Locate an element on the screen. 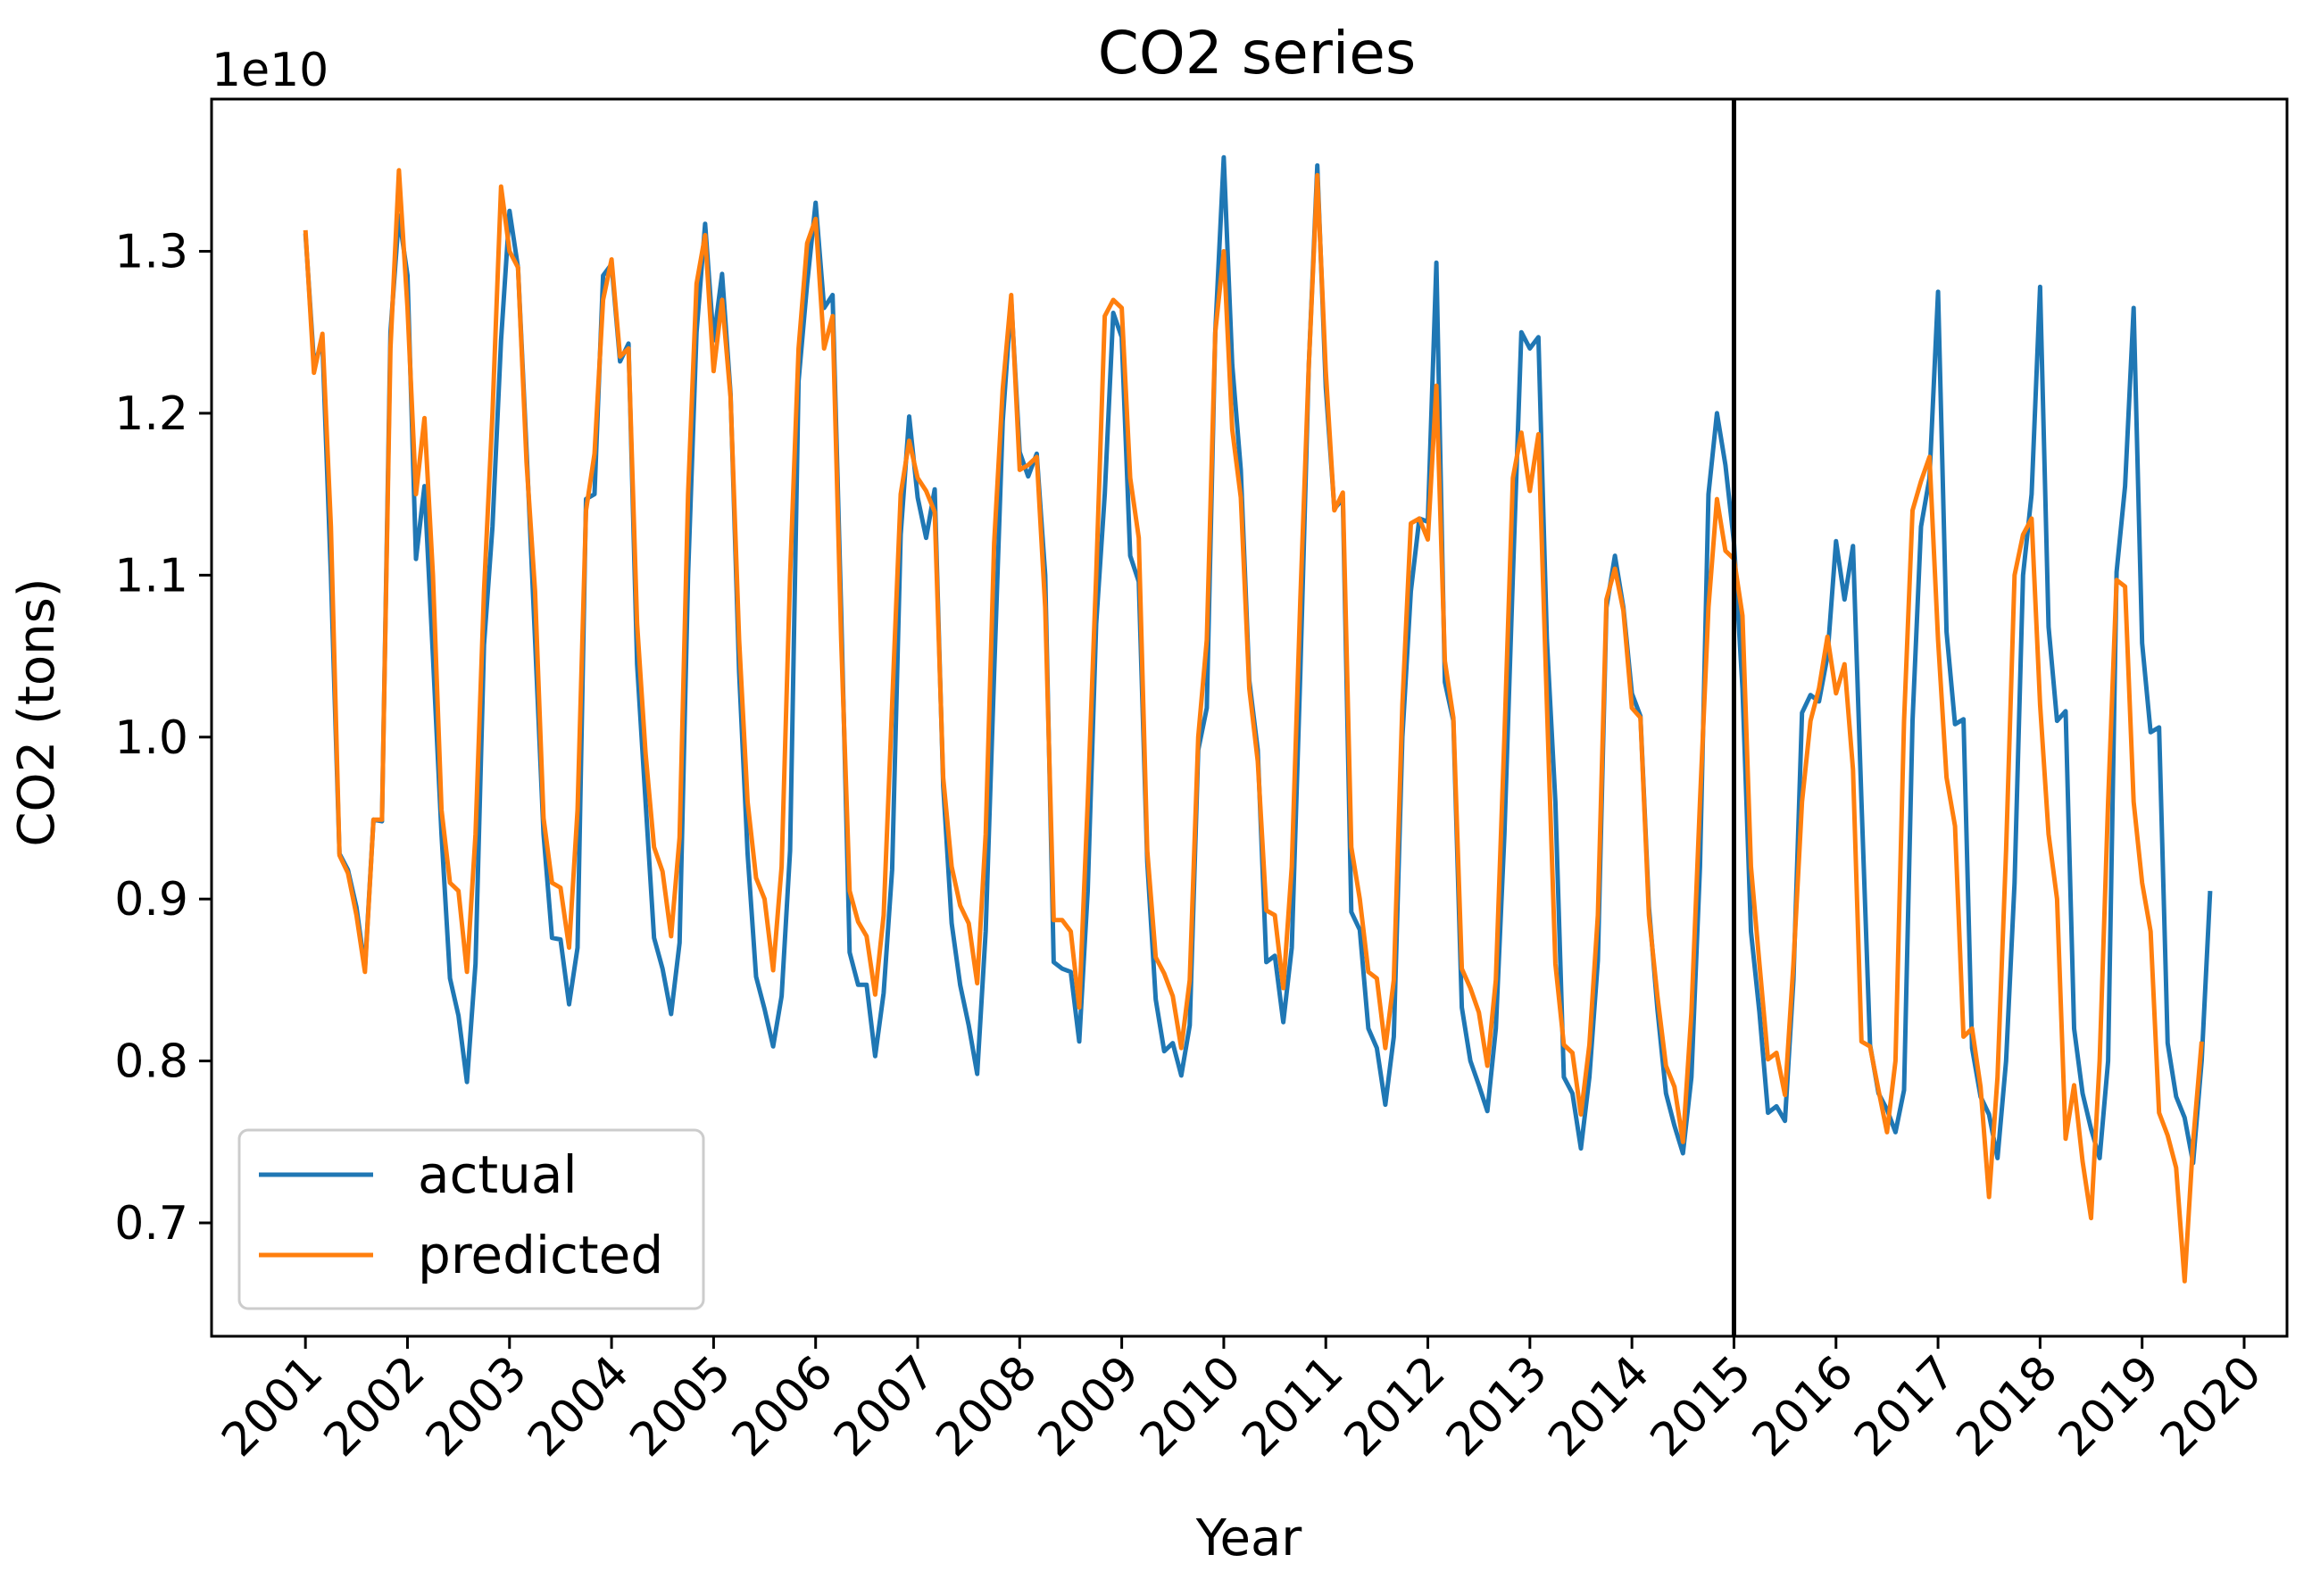 The width and height of the screenshot is (2312, 1596). chart-title: CO2 series is located at coordinates (1257, 53).